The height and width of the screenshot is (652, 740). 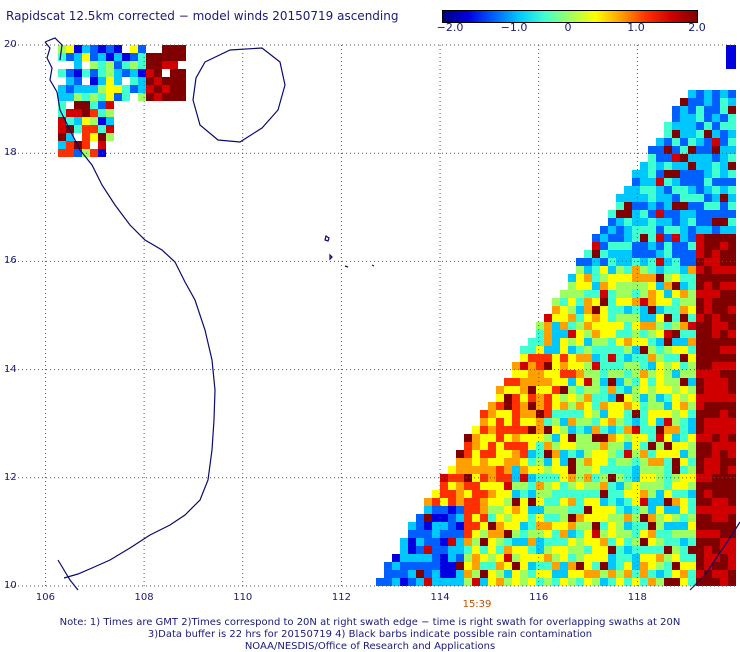 What do you see at coordinates (341, 597) in the screenshot?
I see `longitude-label: 112` at bounding box center [341, 597].